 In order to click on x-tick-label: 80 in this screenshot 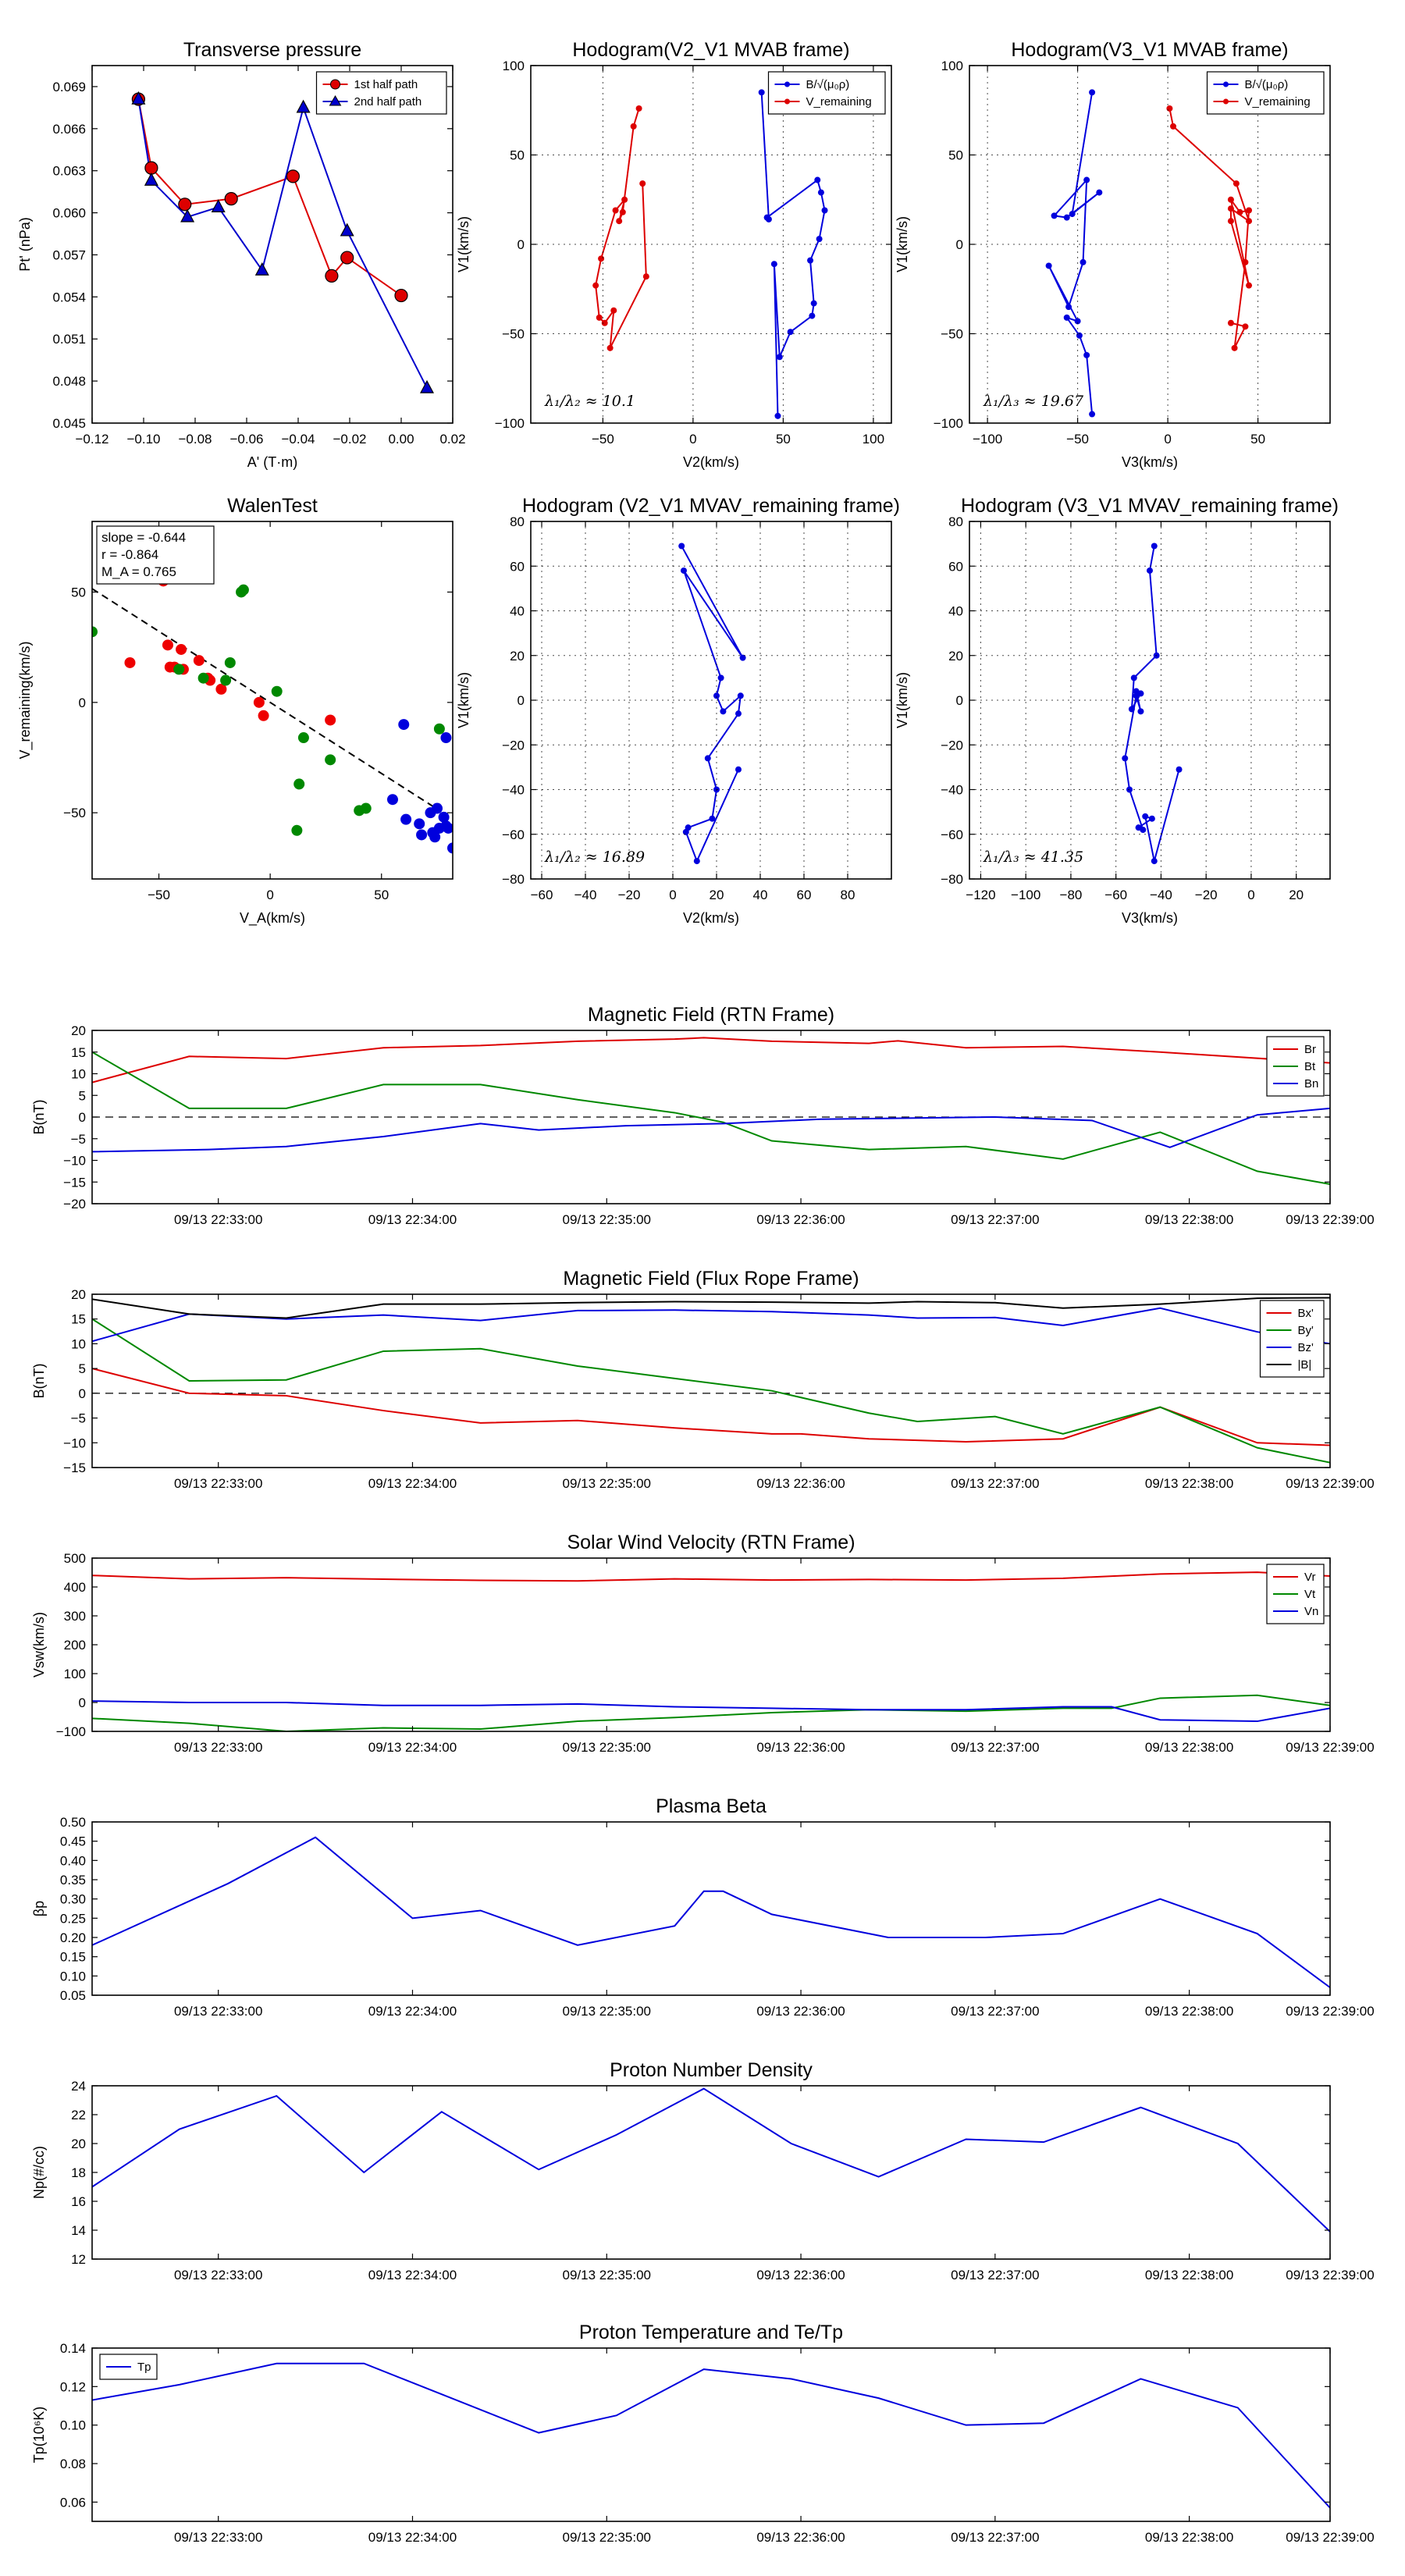, I will do `click(848, 895)`.